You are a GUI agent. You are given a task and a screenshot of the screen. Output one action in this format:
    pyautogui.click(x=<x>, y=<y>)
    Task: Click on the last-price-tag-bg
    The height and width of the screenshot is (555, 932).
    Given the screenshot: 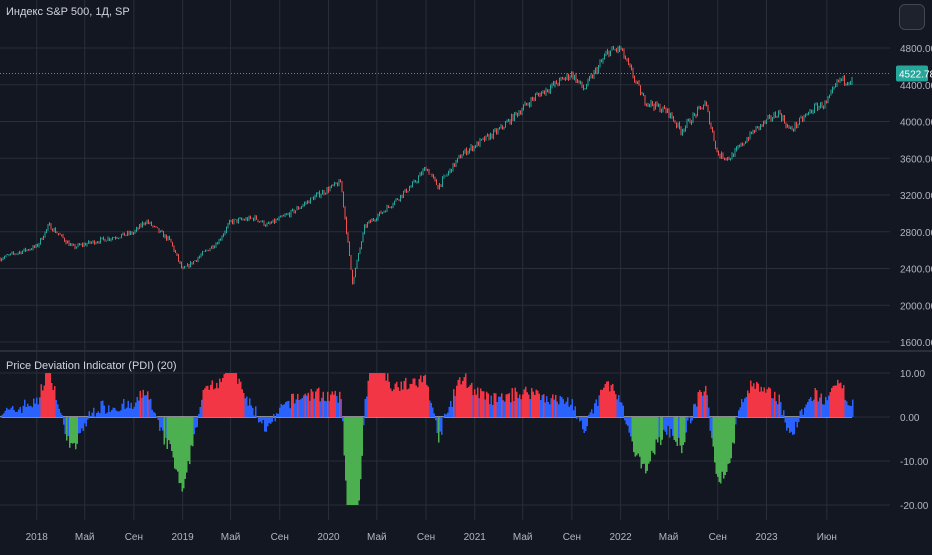 What is the action you would take?
    pyautogui.click(x=912, y=73)
    